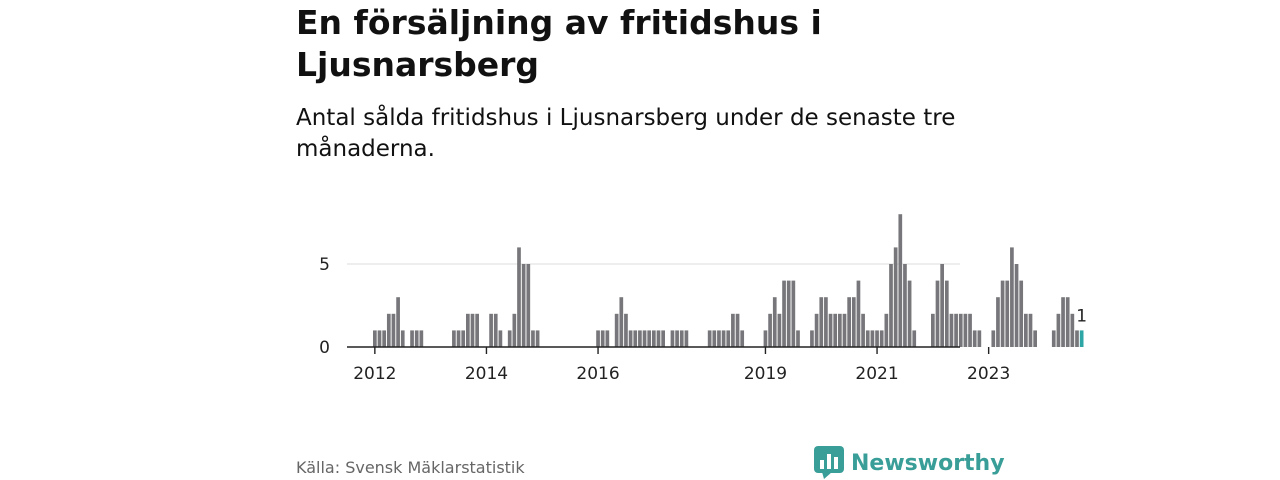  I want to click on newsworthy-logo-text: Newsworthy, so click(928, 463).